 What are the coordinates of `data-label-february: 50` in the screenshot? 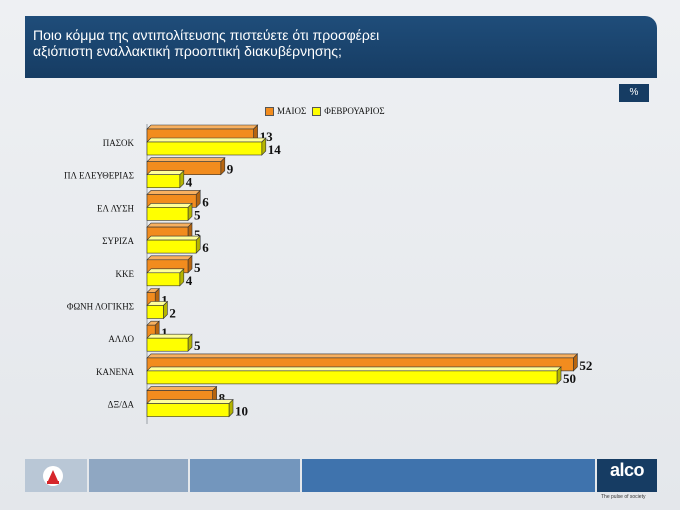 It's located at (569, 378).